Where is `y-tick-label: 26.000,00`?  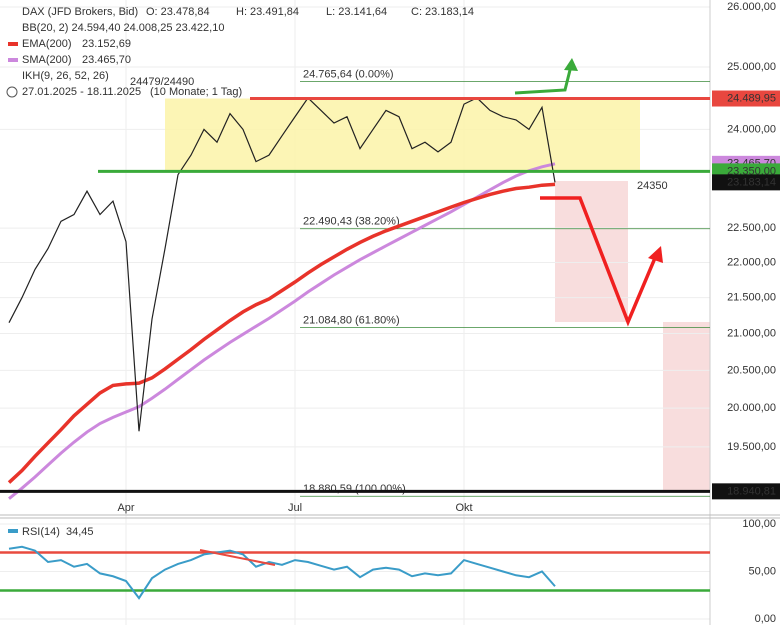 y-tick-label: 26.000,00 is located at coordinates (751, 7).